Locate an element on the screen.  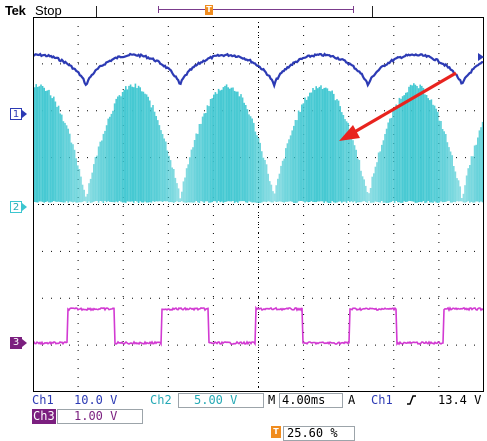
timebase-value: 4.00ms is located at coordinates (304, 400).